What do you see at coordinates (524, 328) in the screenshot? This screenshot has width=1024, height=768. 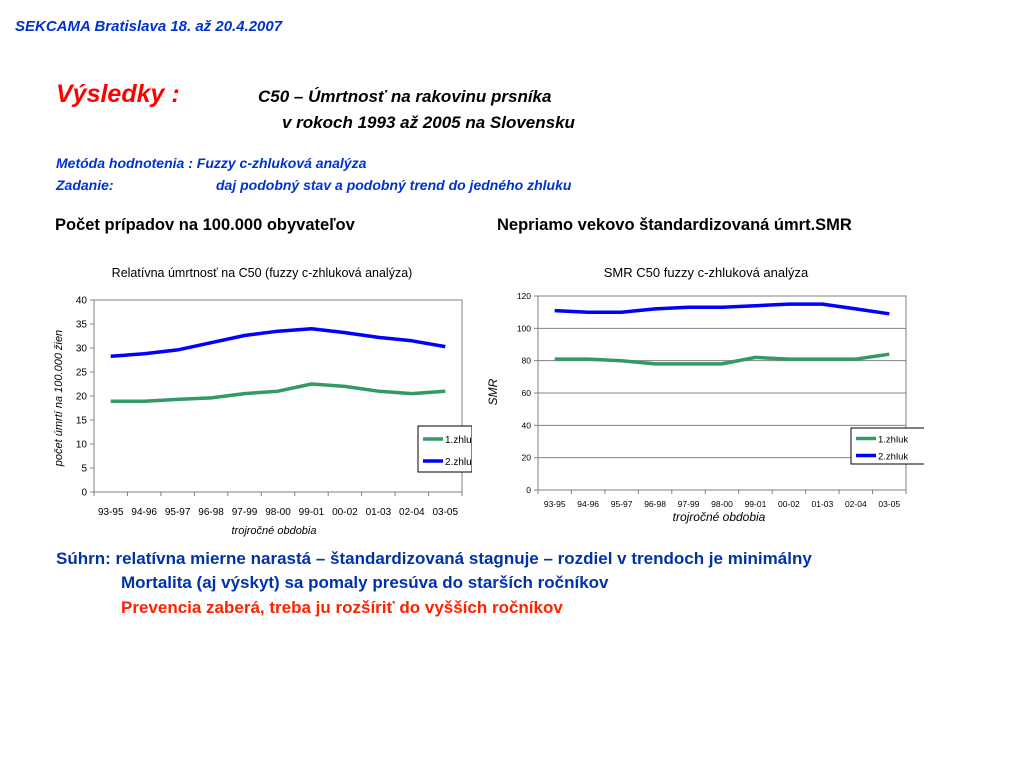 I see `y-tick-label: 100` at bounding box center [524, 328].